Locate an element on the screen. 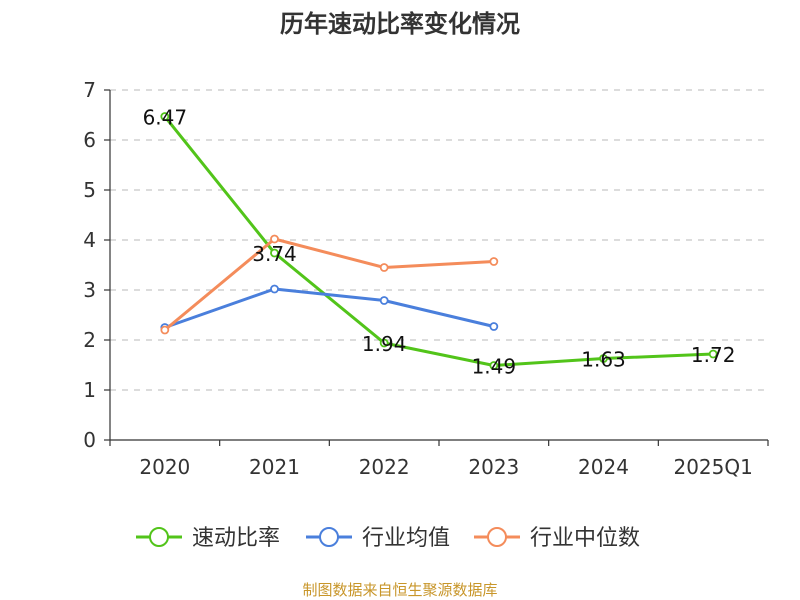  y-tick-label: 0 is located at coordinates (89, 440).